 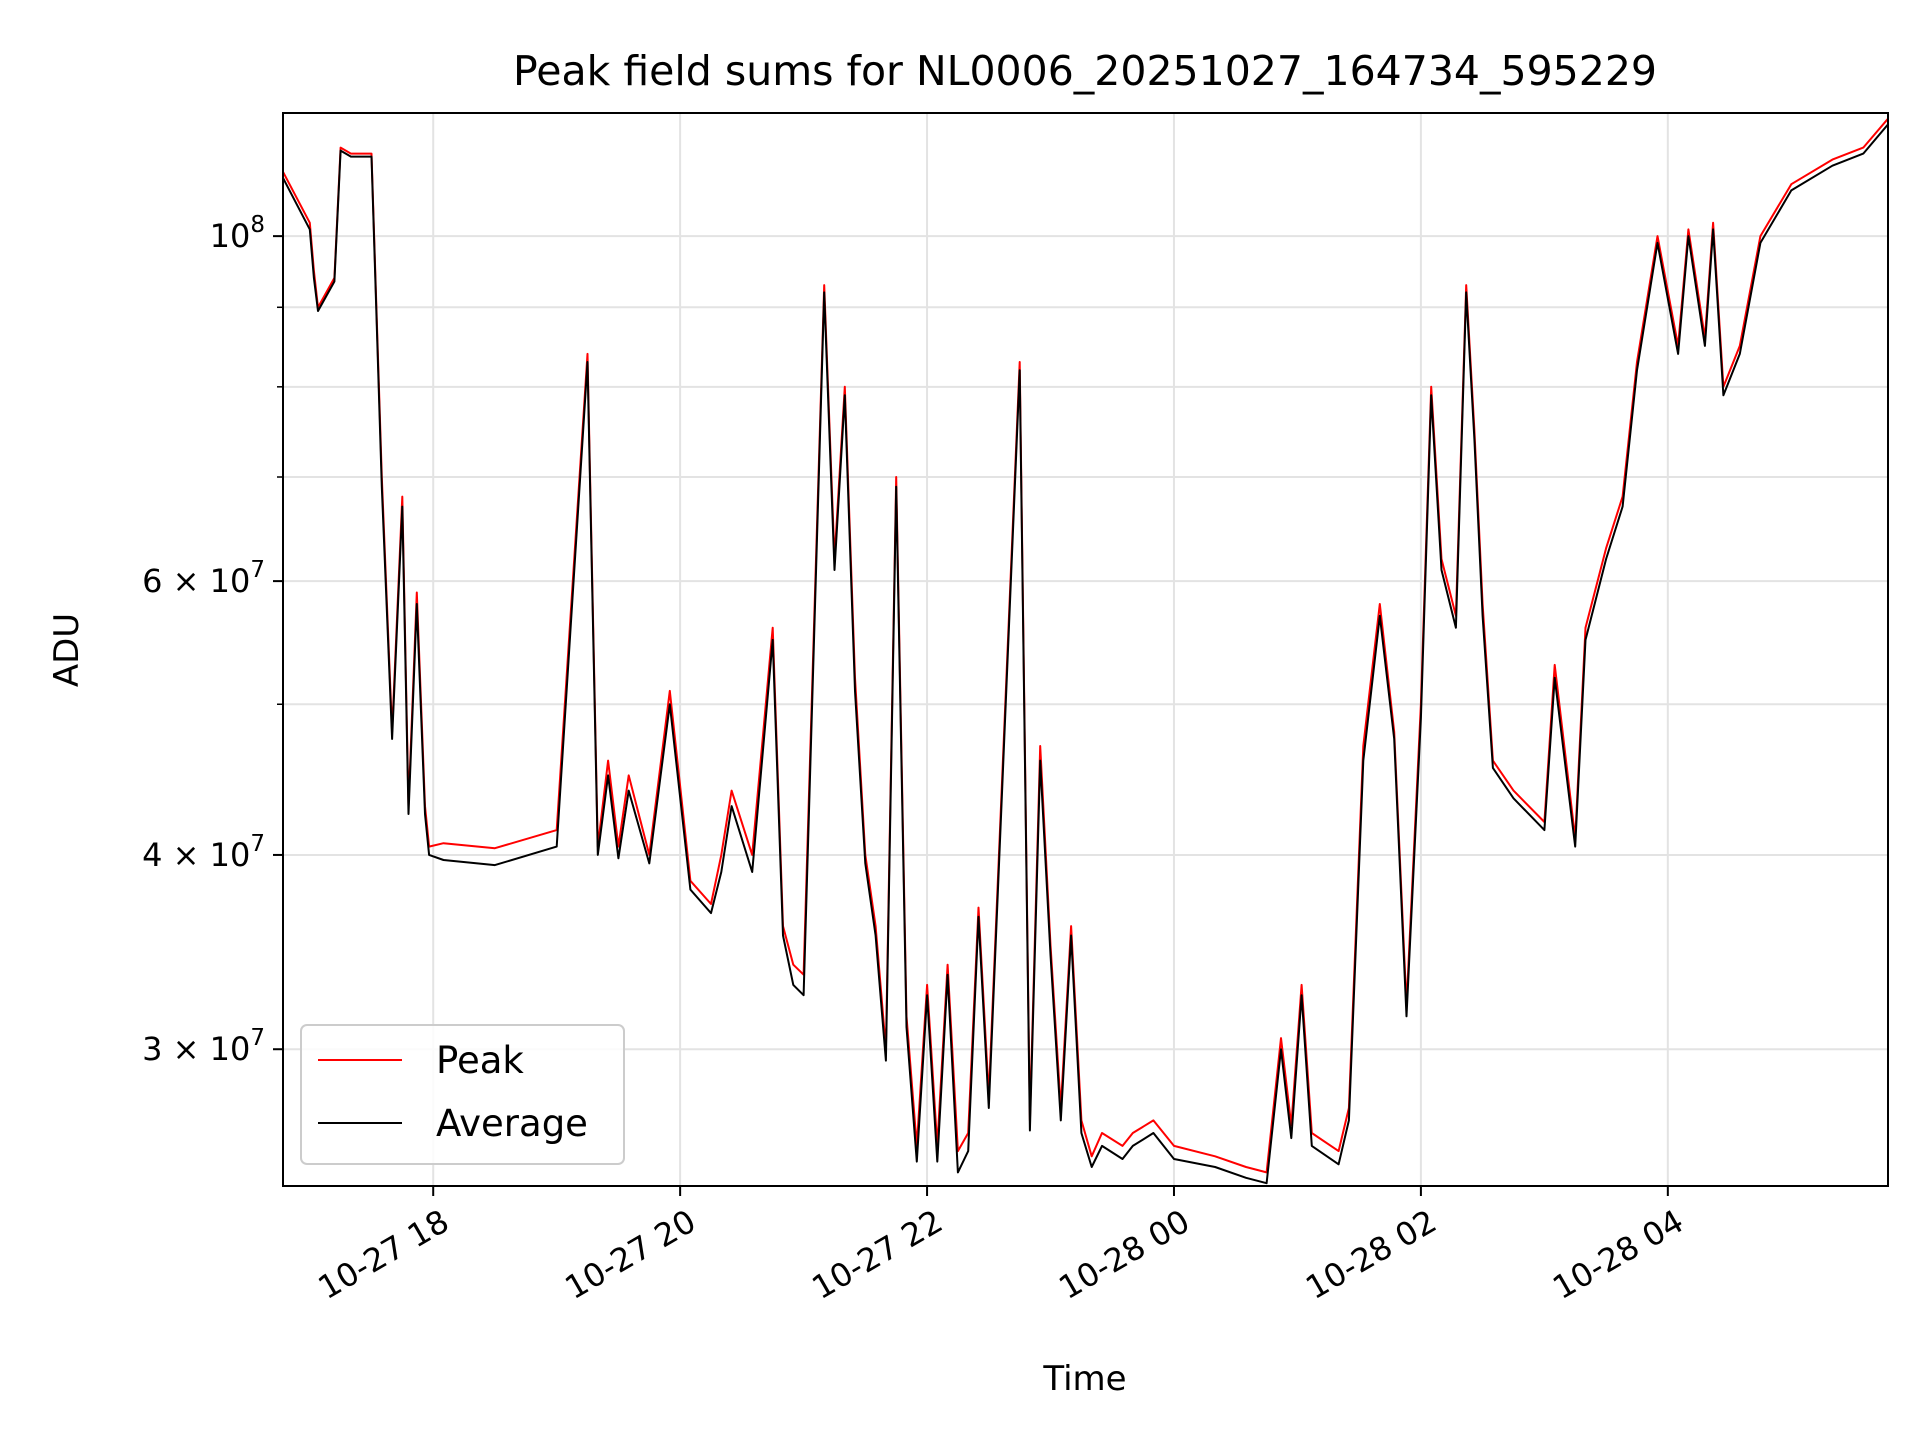 What do you see at coordinates (512, 1123) in the screenshot?
I see `legend-label-average: Average` at bounding box center [512, 1123].